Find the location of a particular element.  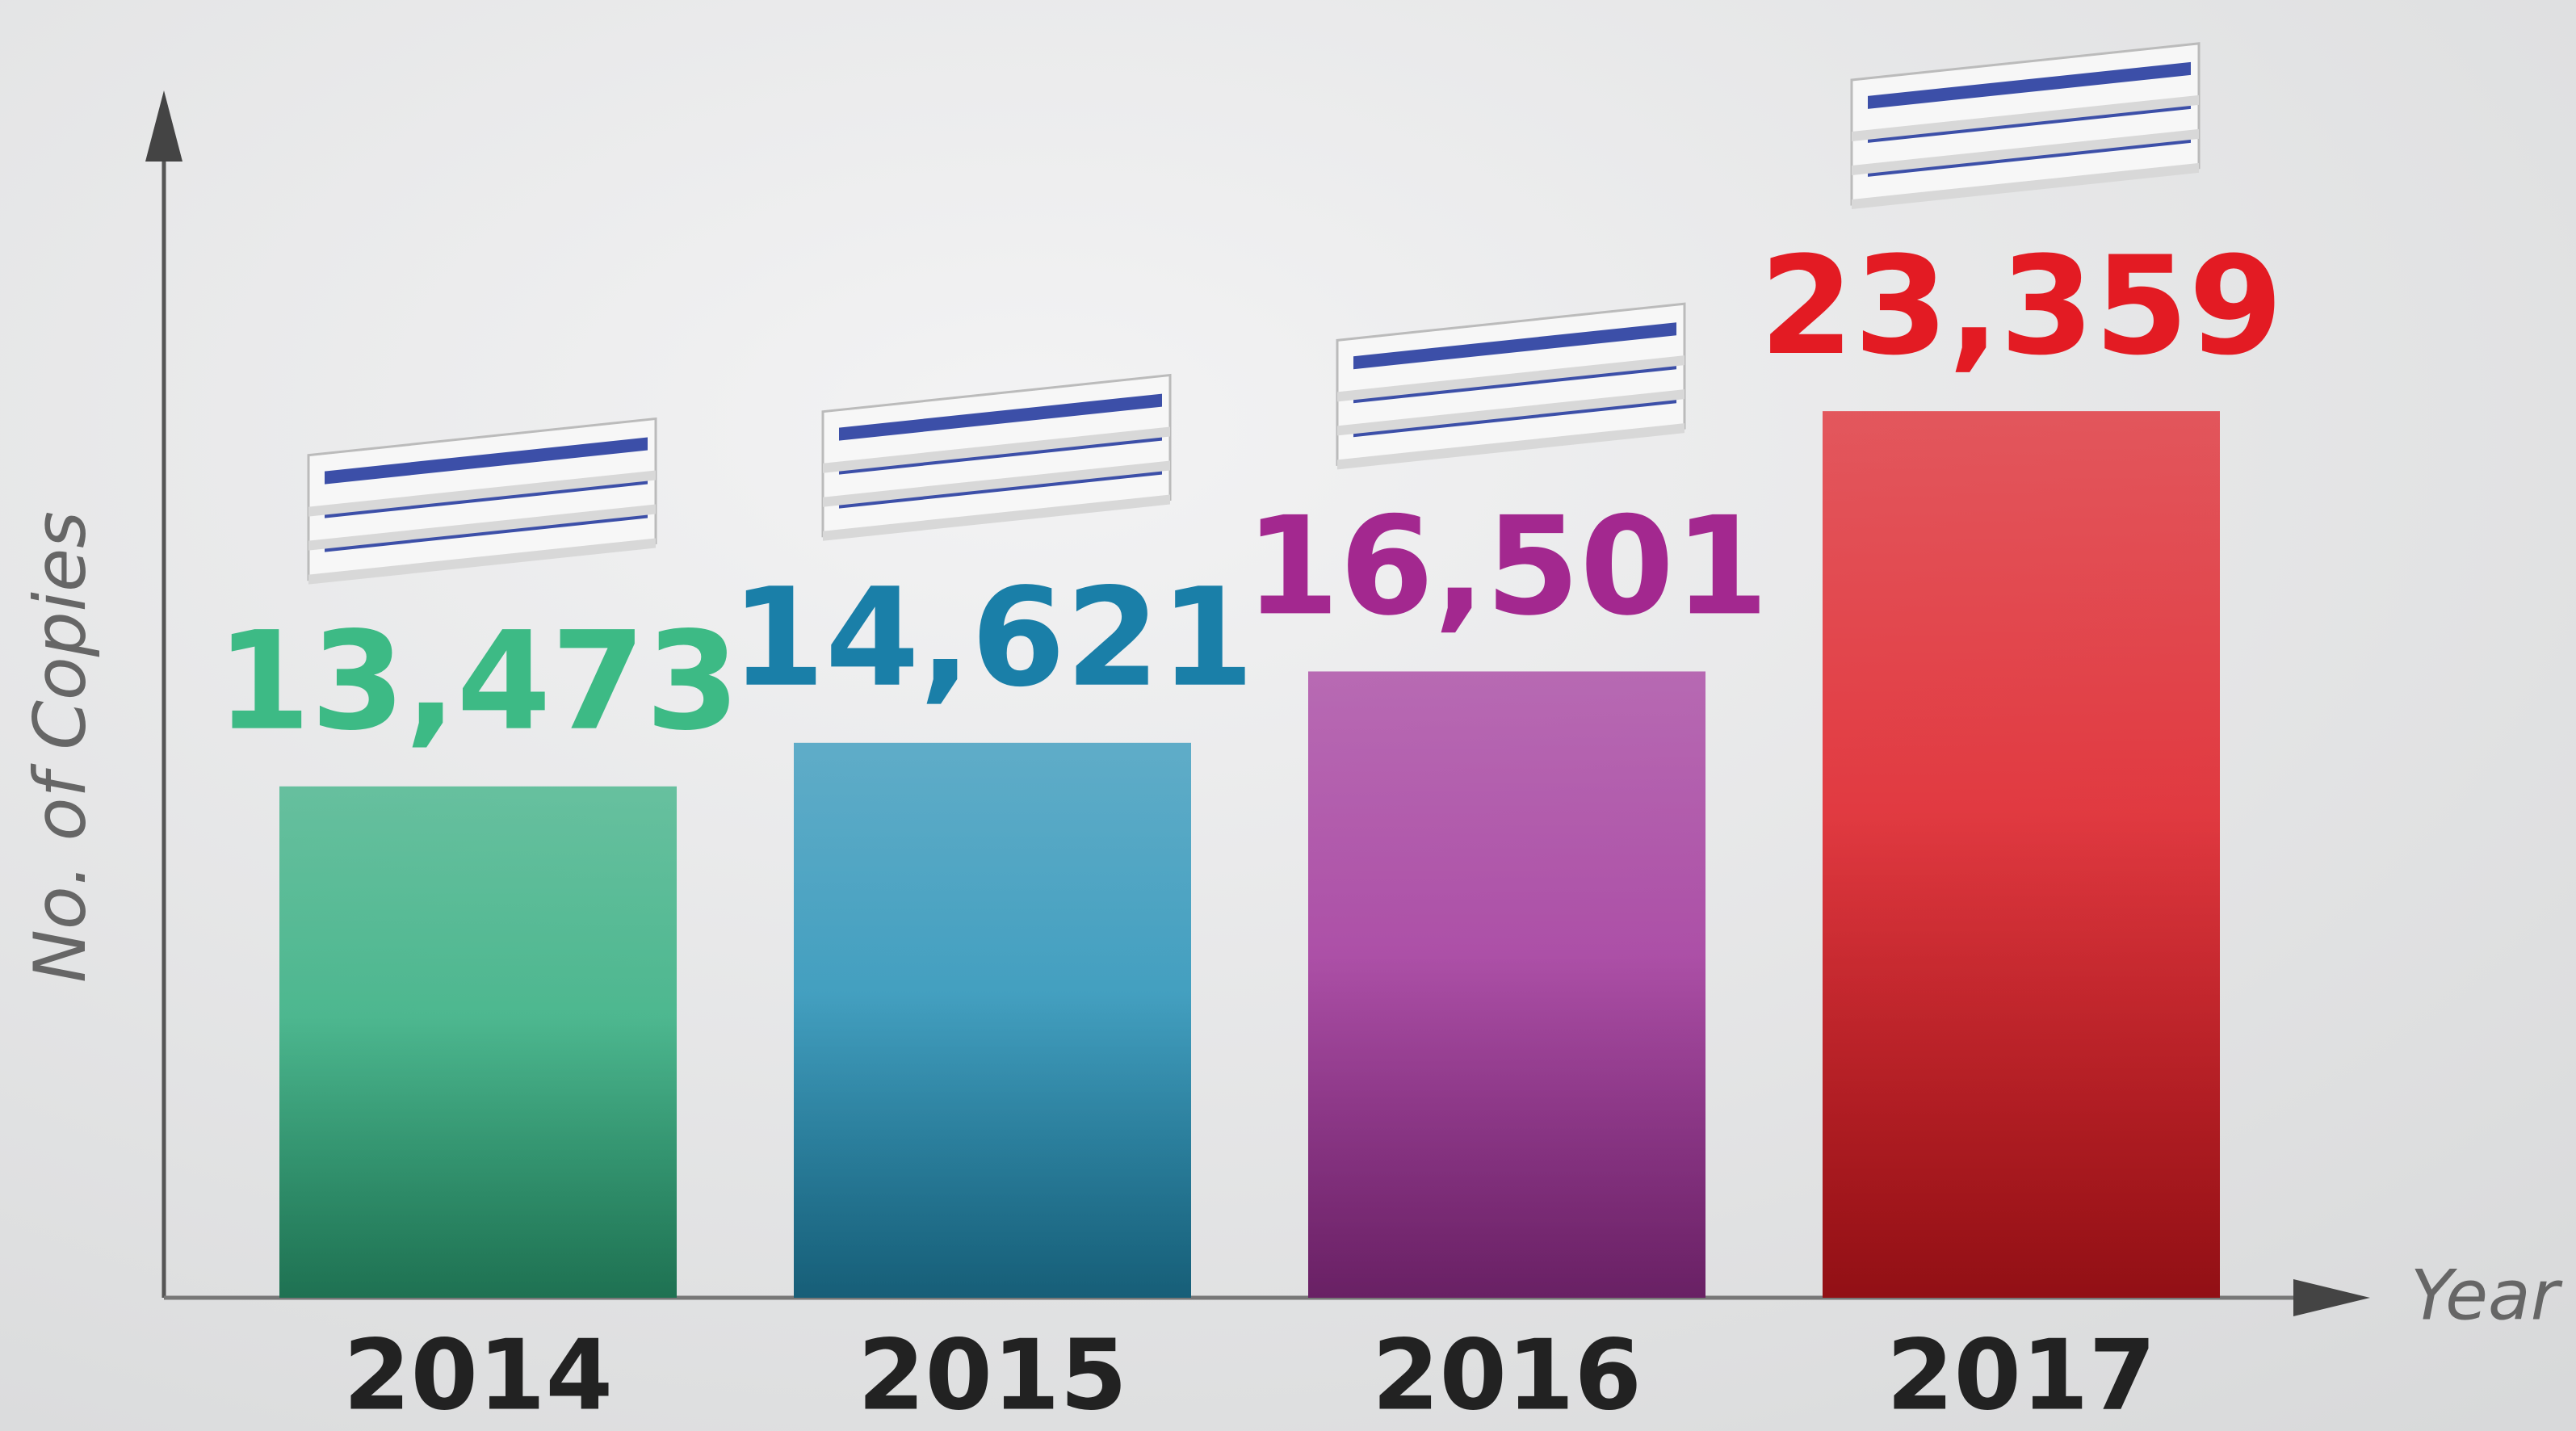

x-tick-label: 2015 is located at coordinates (992, 1375).